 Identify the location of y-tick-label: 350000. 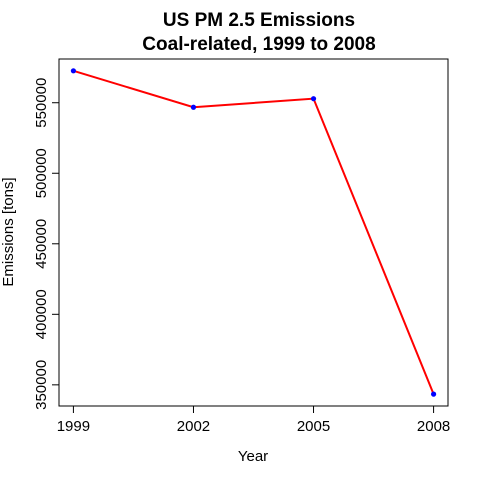
(41, 385).